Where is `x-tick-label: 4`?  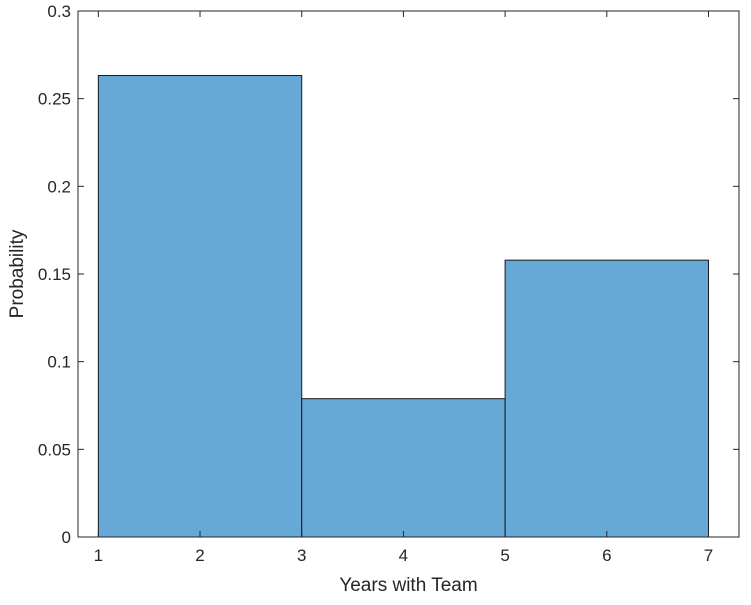 x-tick-label: 4 is located at coordinates (403, 555).